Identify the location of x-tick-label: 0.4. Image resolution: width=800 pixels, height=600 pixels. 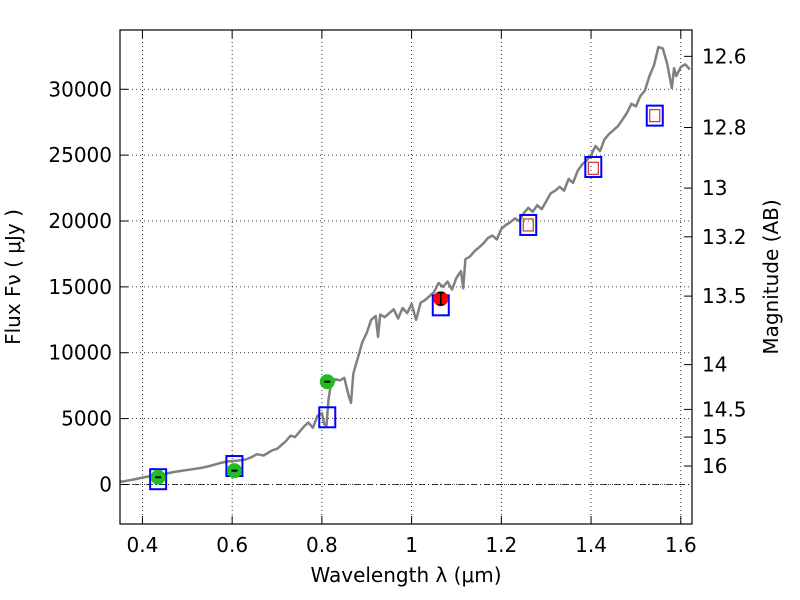
(143, 545).